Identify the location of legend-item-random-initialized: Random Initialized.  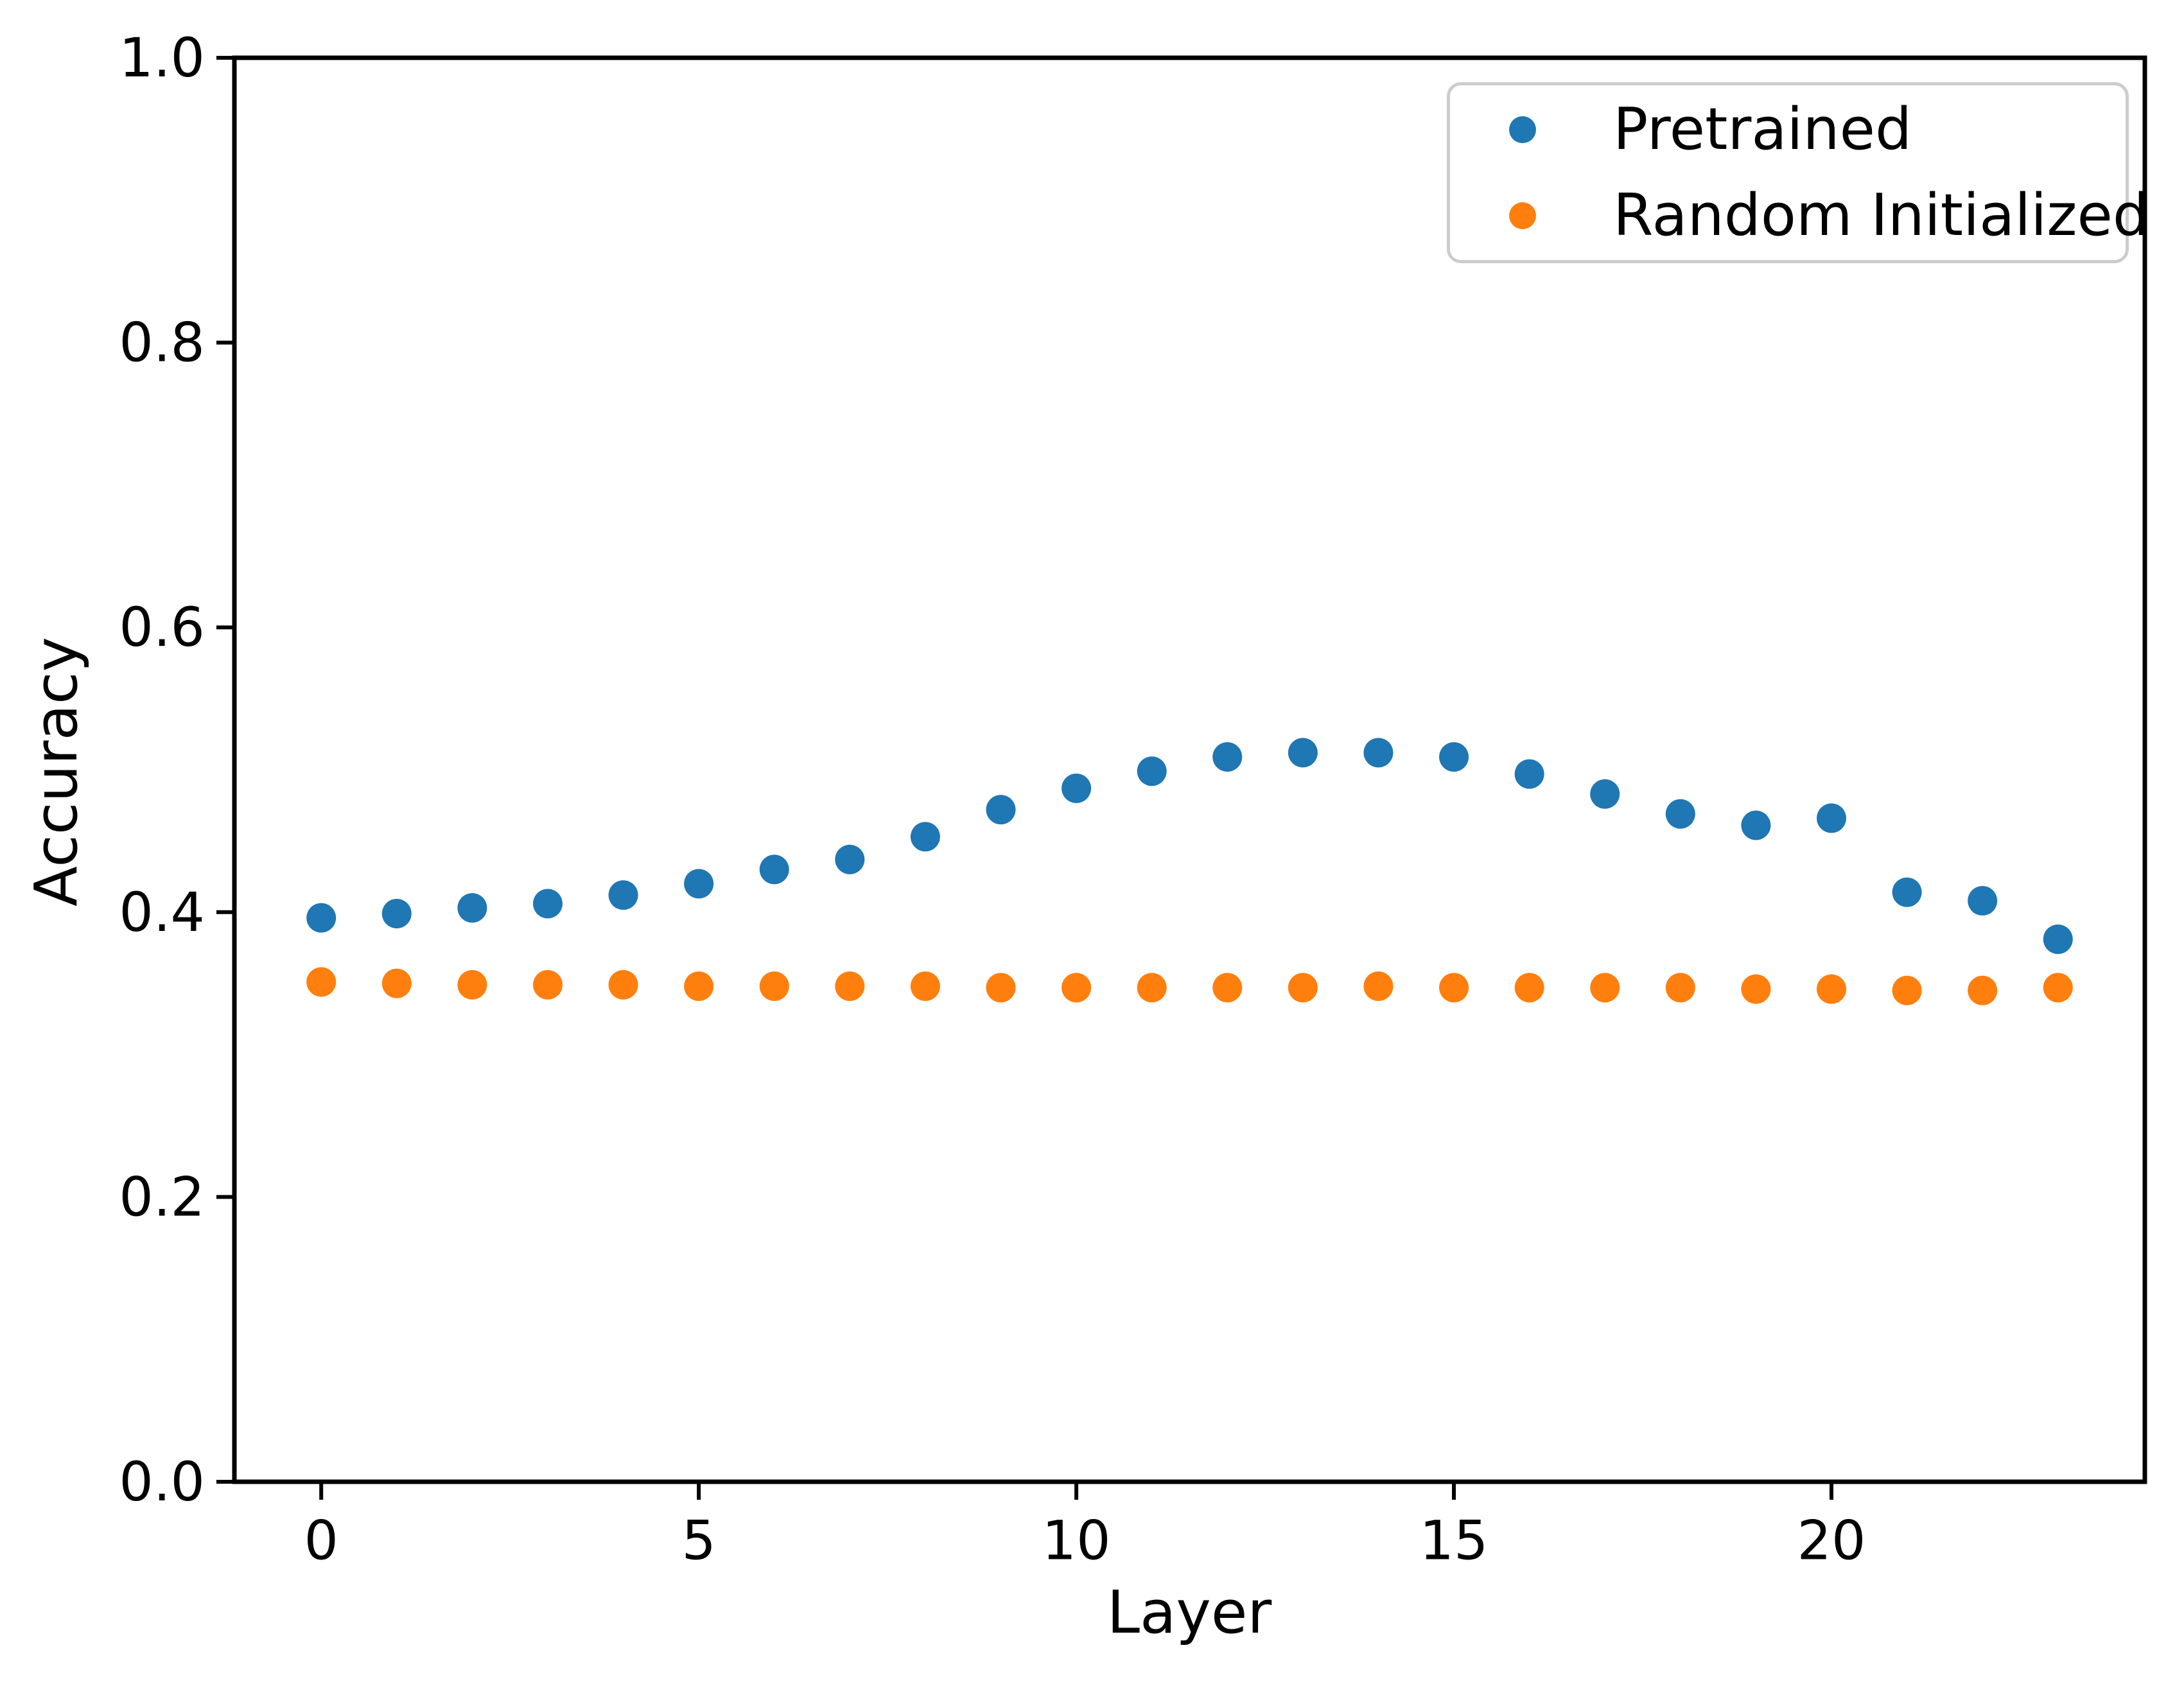
(1813, 216).